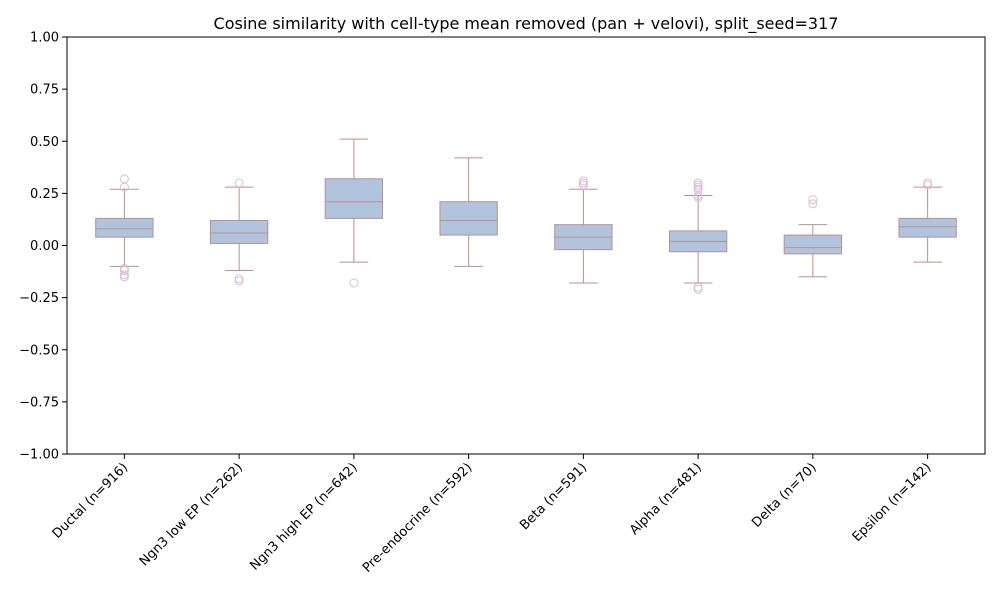 This screenshot has height=605, width=1000. I want to click on y-tick-label: 1.00, so click(44, 38).